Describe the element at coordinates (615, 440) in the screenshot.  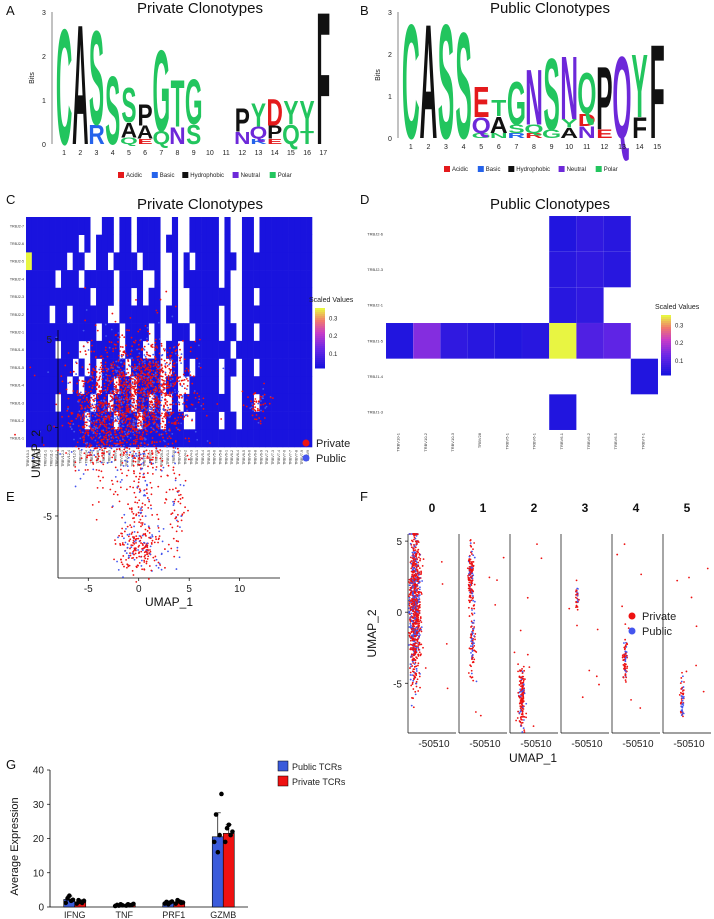
I see `column-label: TRBV6-5` at that location.